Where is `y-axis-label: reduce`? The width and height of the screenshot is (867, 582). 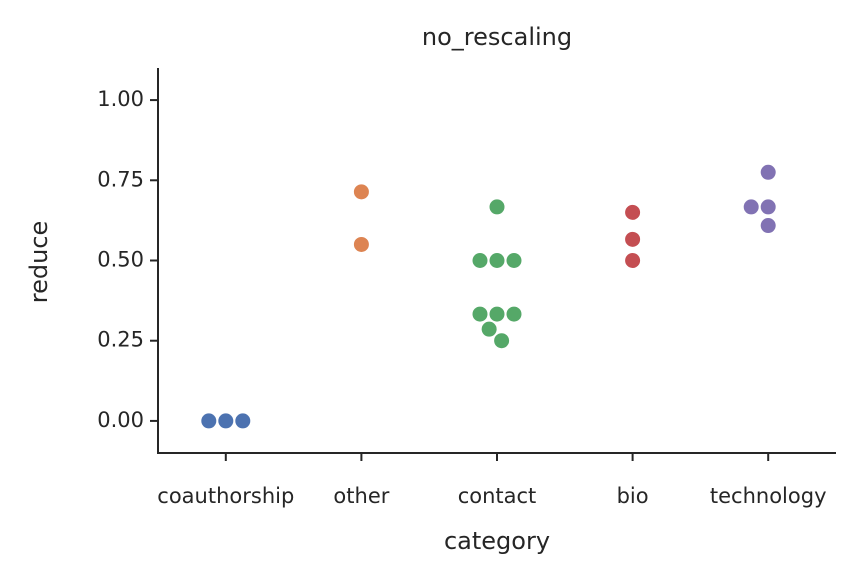
y-axis-label: reduce is located at coordinates (39, 262).